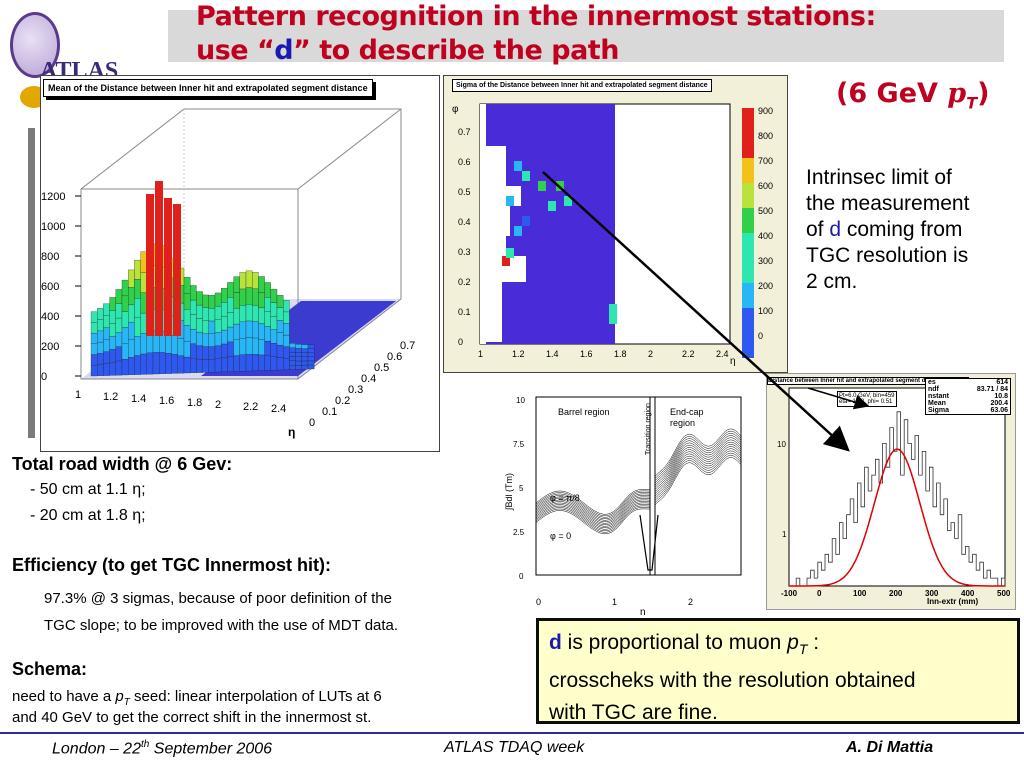 The width and height of the screenshot is (1024, 768). What do you see at coordinates (819, 593) in the screenshot?
I see `hist-x-tick: 0` at bounding box center [819, 593].